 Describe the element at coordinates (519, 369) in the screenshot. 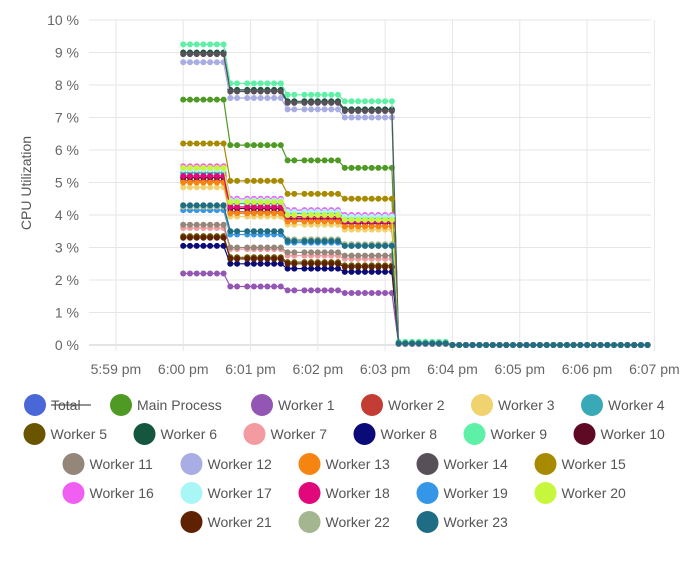

I see `x-tick-label: 6:05 pm` at that location.